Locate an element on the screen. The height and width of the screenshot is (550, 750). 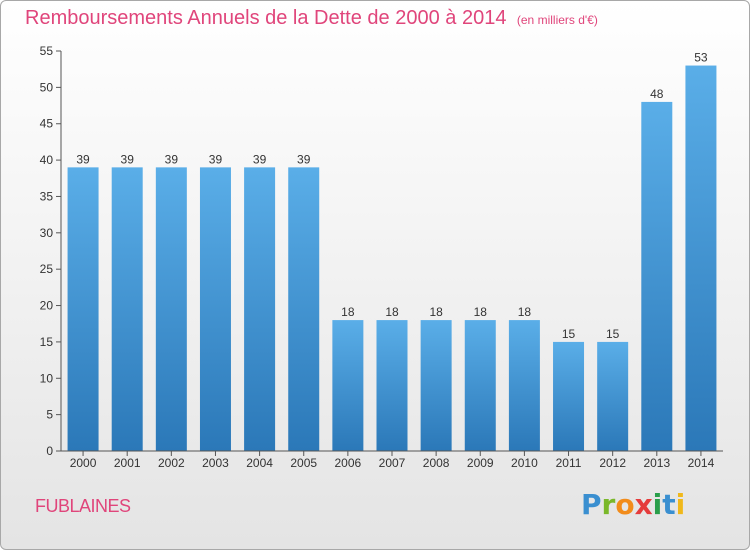
y-tick-label: 40 is located at coordinates (47, 160).